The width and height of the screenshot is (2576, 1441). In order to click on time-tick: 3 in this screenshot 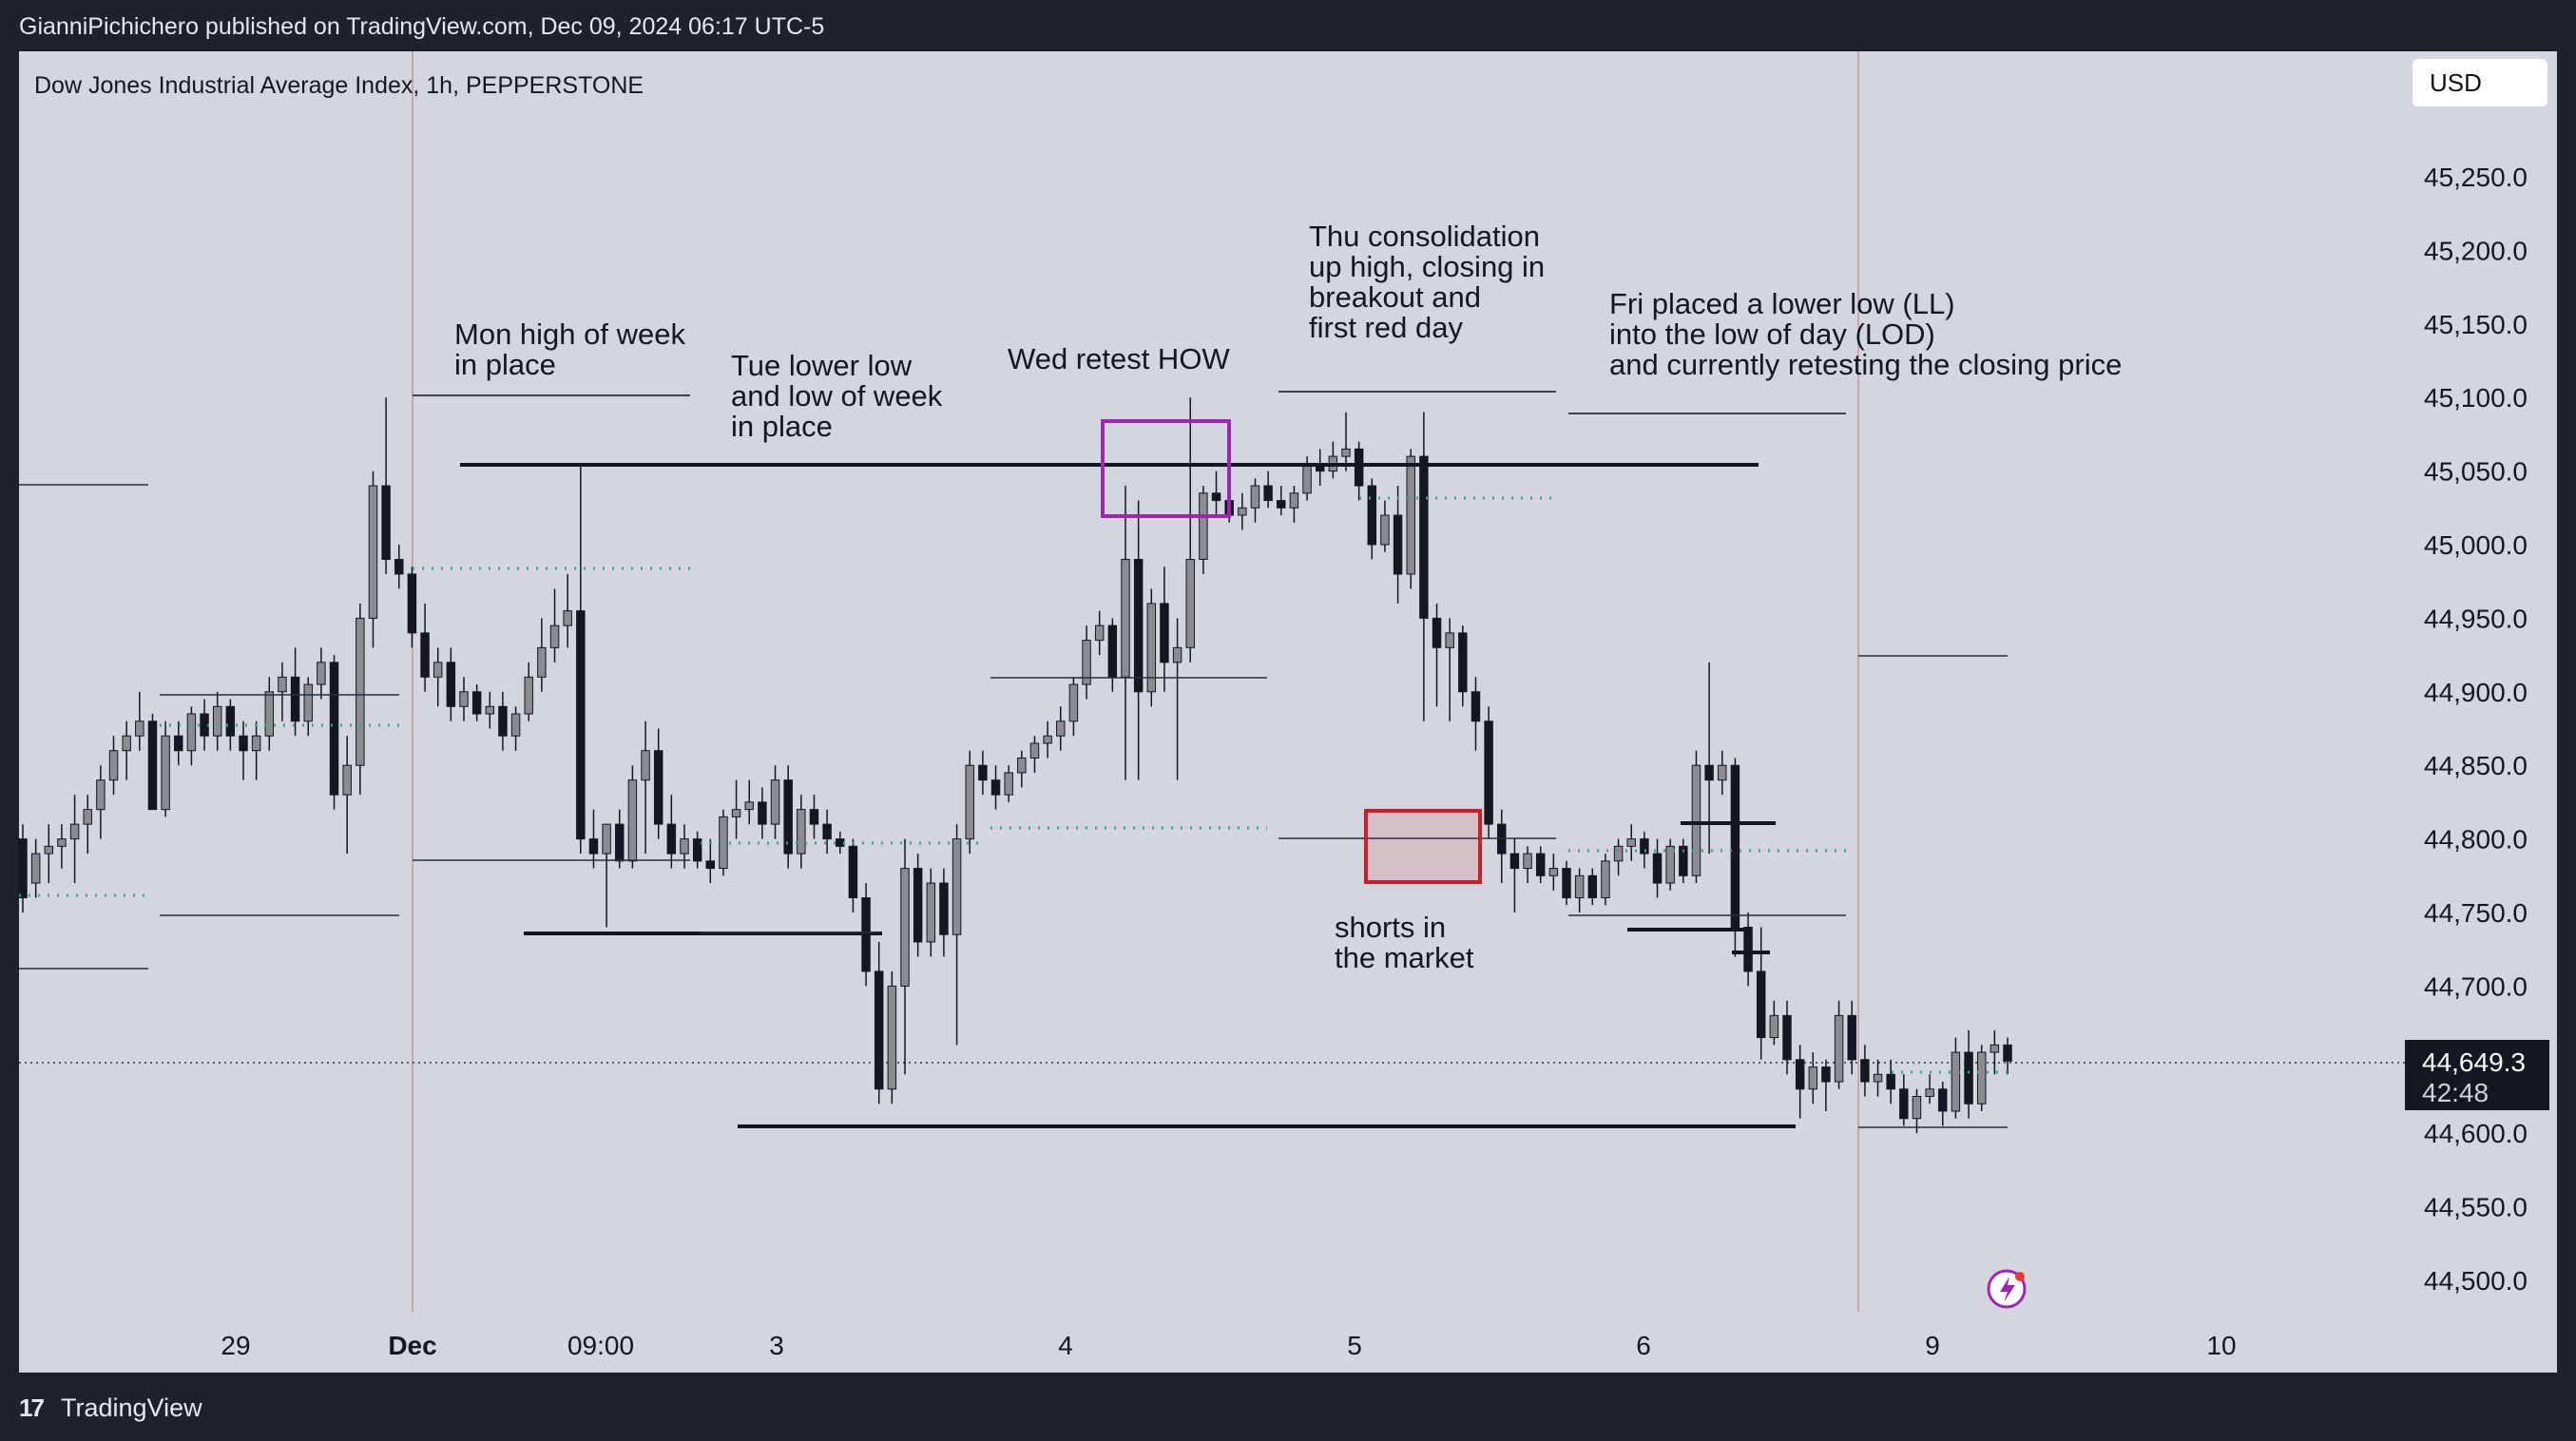, I will do `click(776, 1345)`.